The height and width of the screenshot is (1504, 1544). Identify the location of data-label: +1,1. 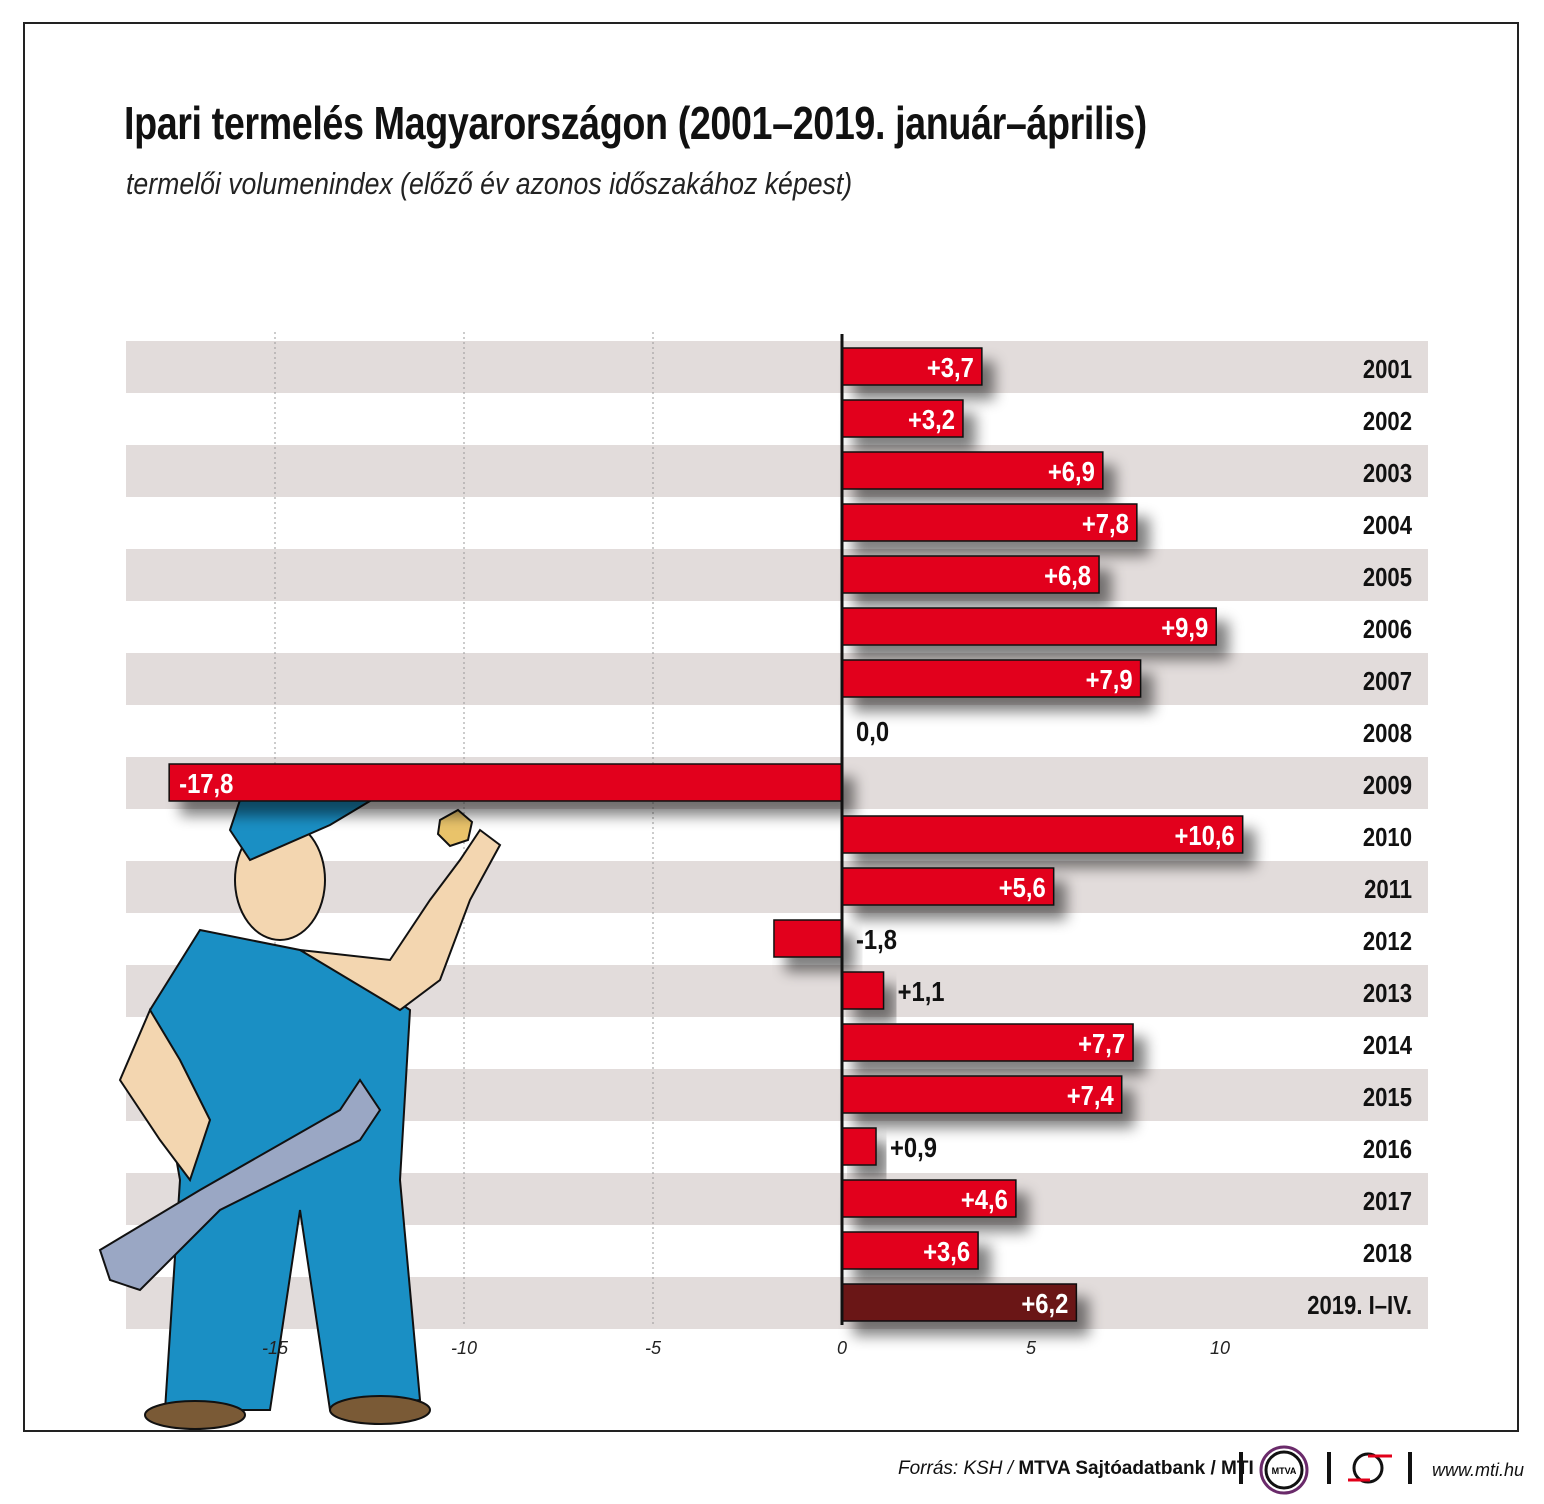
(921, 991).